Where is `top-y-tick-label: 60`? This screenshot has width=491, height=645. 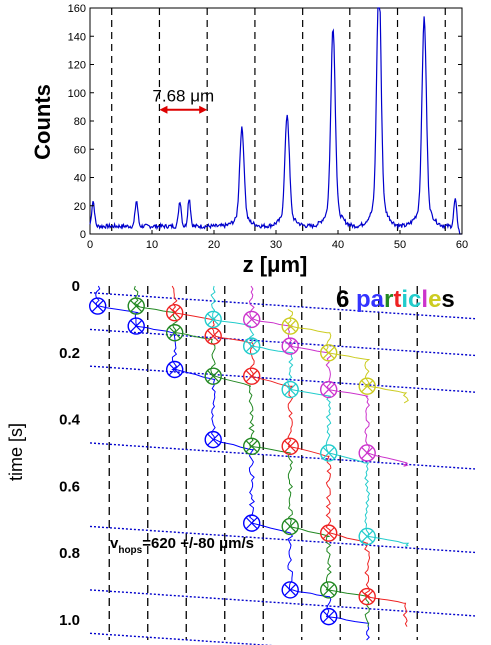
top-y-tick-label: 60 is located at coordinates (80, 150).